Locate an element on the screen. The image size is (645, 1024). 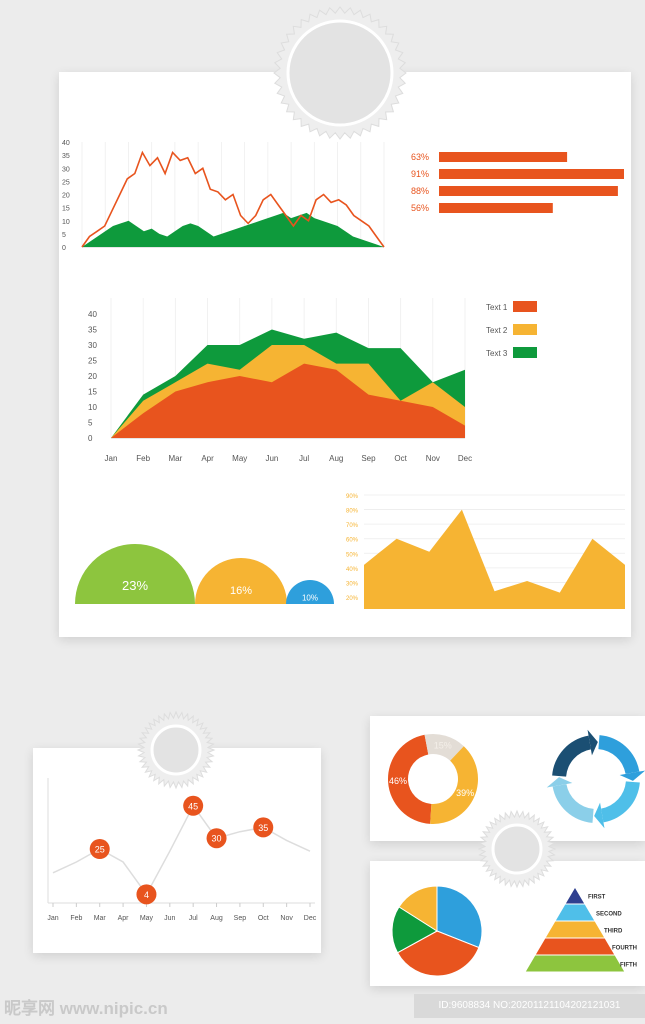
mid-seal-face is located at coordinates (517, 849).